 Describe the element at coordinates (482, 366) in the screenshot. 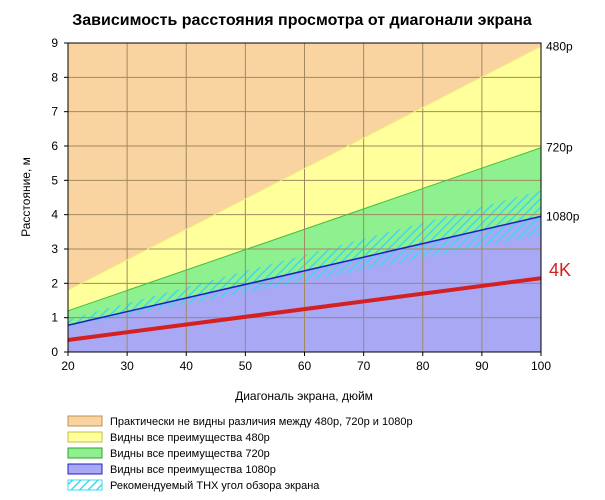

I see `x-tick-label: 90` at that location.